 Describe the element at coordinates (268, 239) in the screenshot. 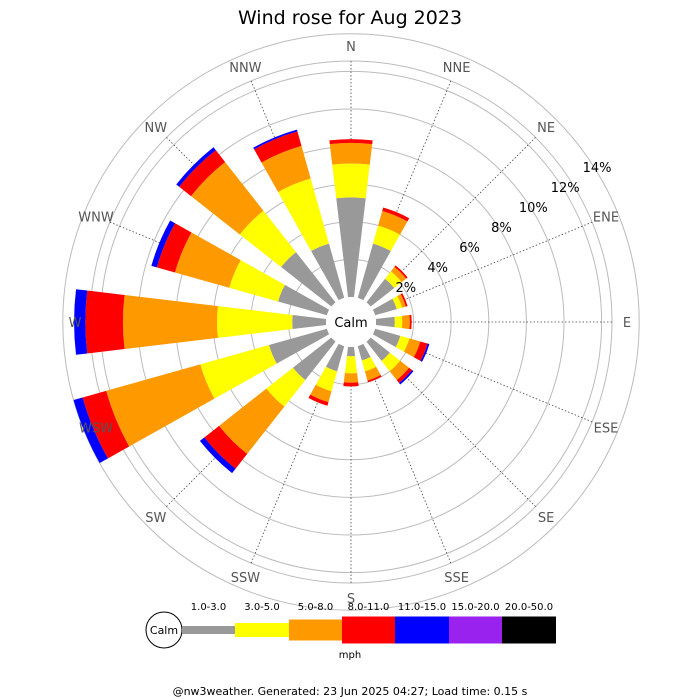

I see `bar-nw-3.0-5.0` at that location.